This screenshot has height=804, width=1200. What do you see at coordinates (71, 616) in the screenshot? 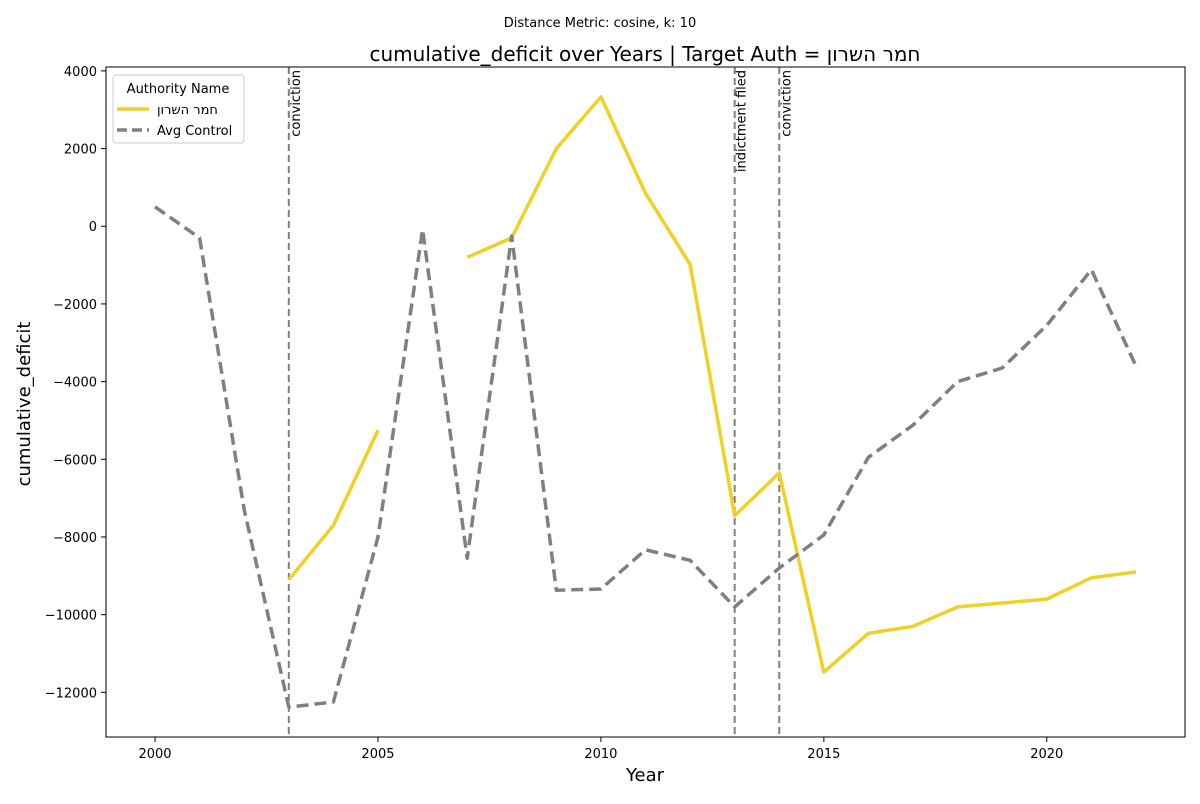
I see `y-tick-label: −10000` at bounding box center [71, 616].